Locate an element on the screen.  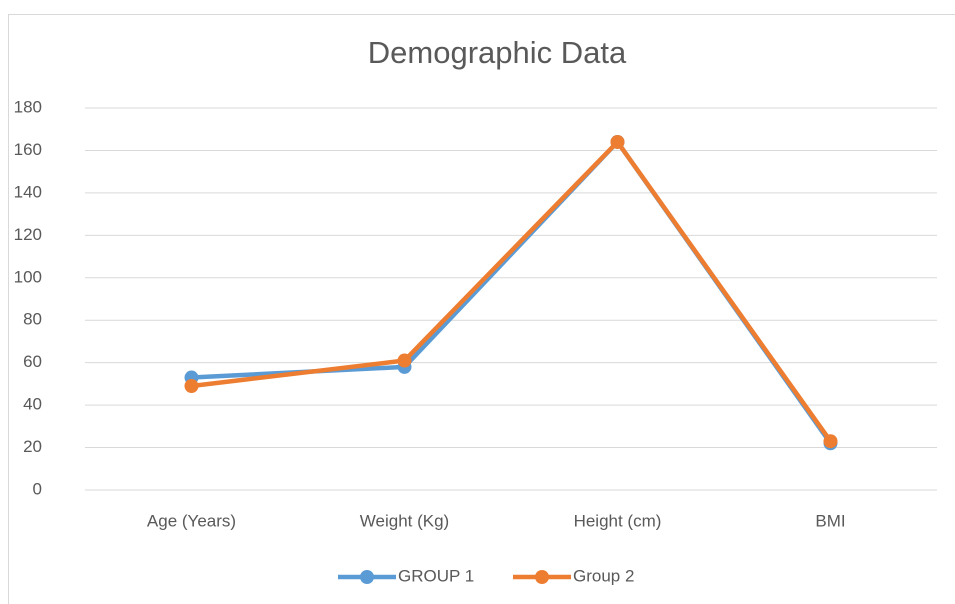
y-tick-label: 40 is located at coordinates (32, 404).